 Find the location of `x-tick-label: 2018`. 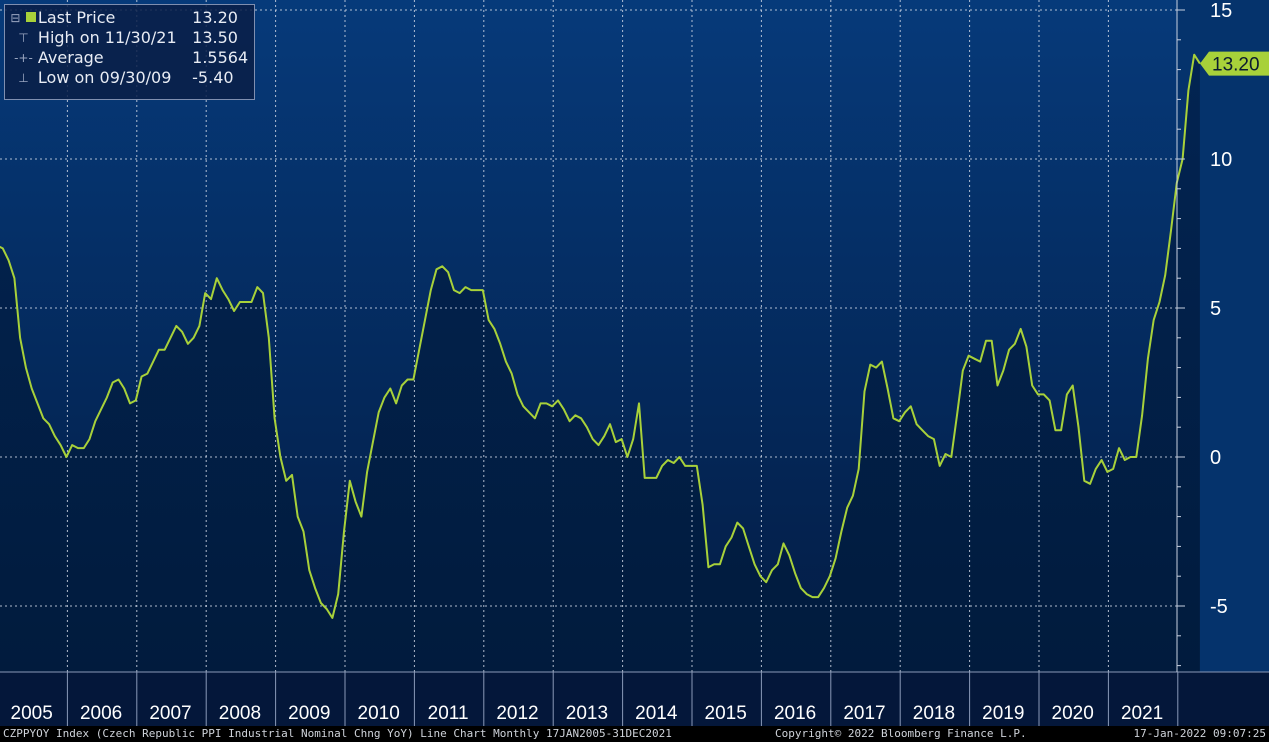

x-tick-label: 2018 is located at coordinates (934, 713).